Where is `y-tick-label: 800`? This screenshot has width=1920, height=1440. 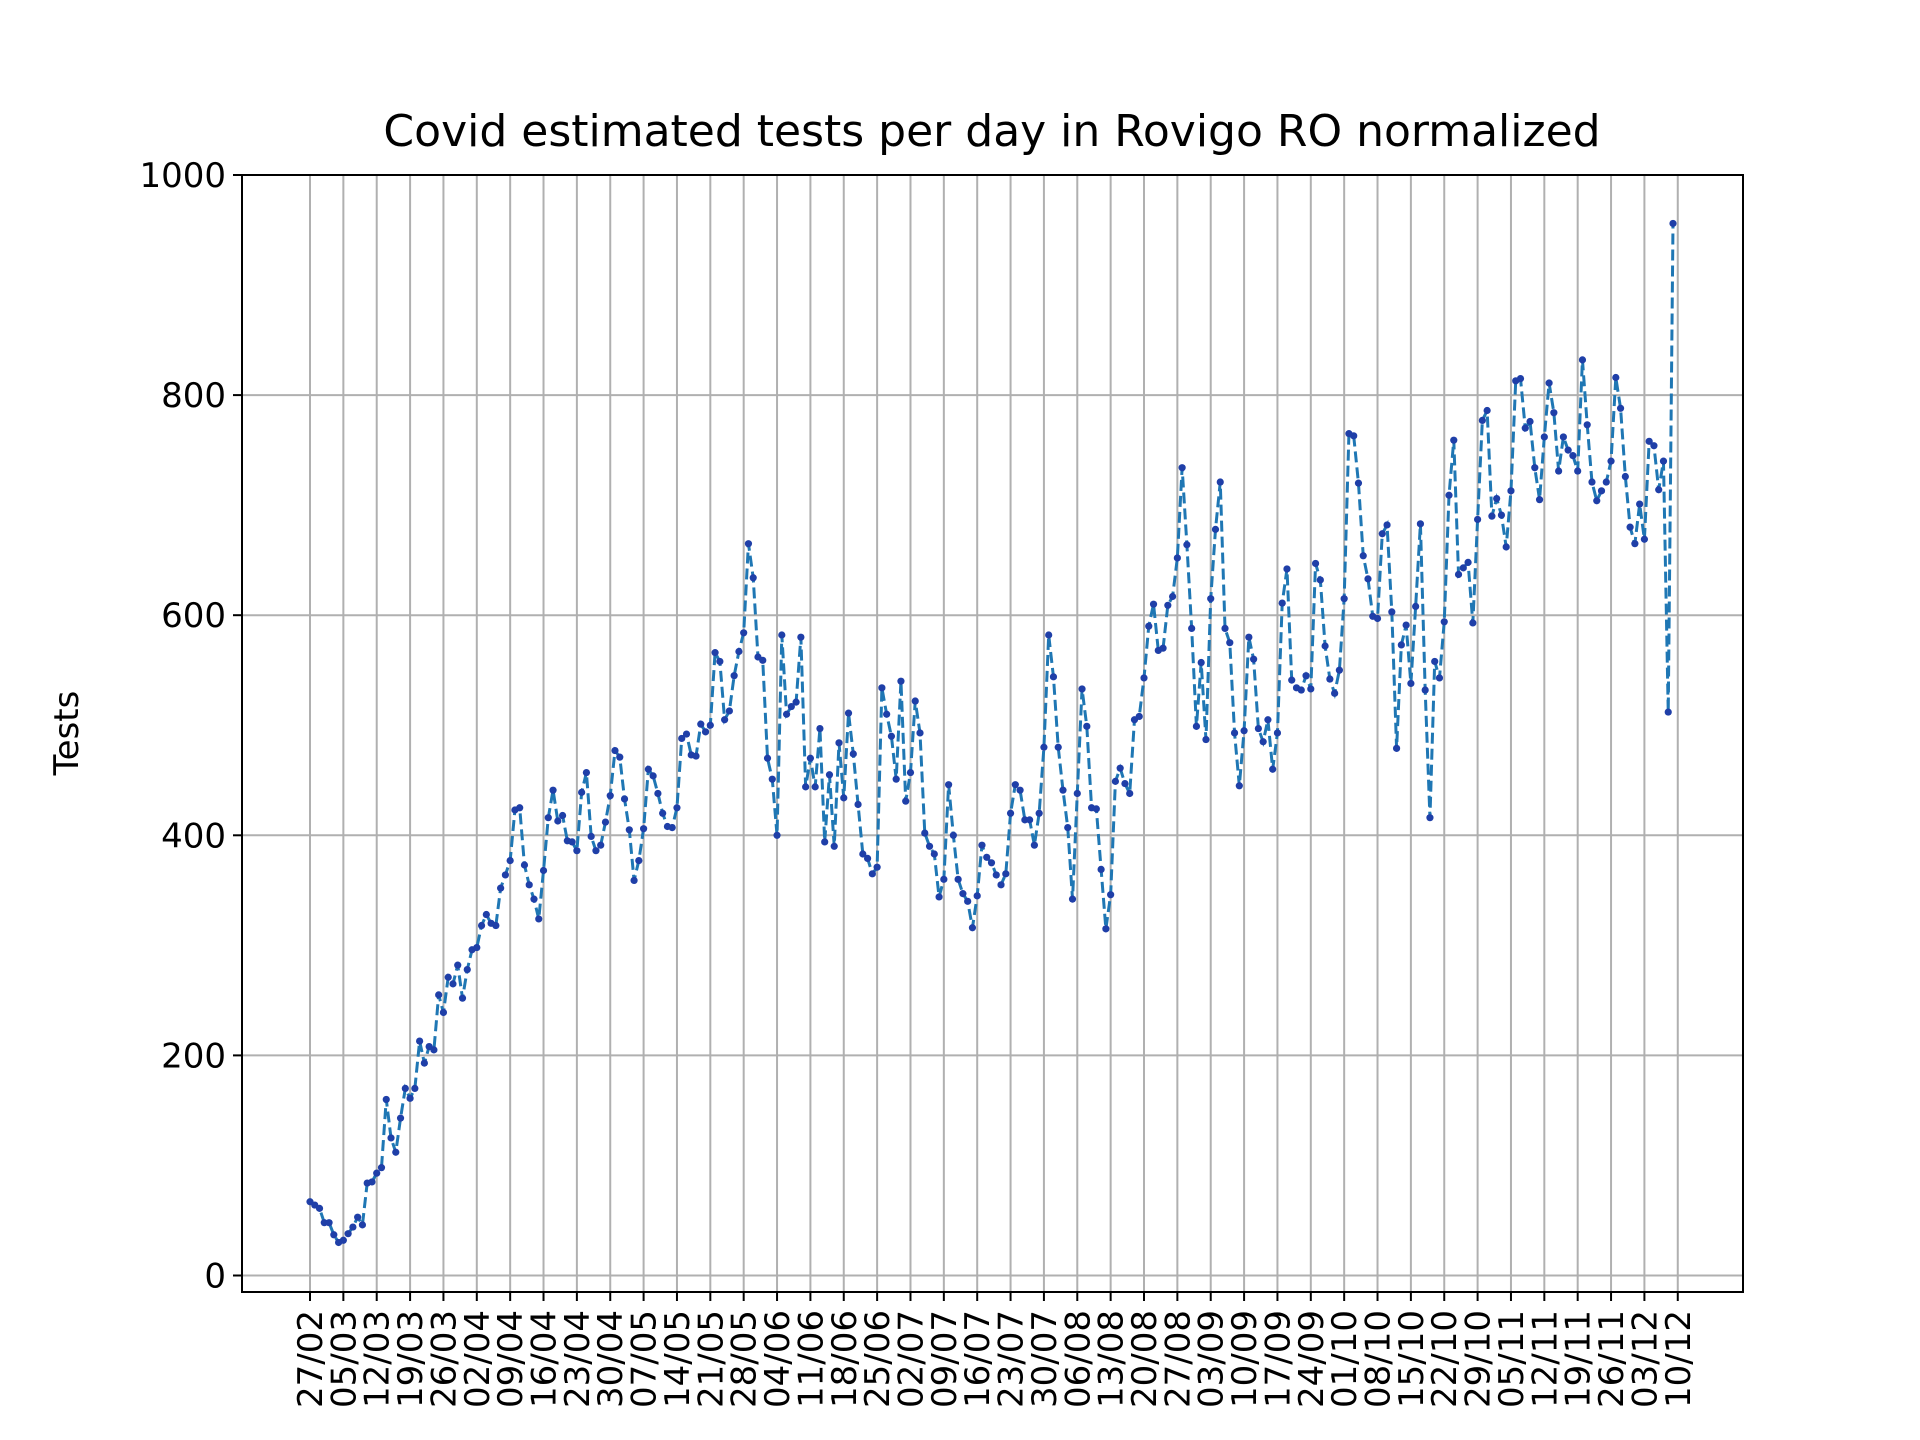 y-tick-label: 800 is located at coordinates (193, 396).